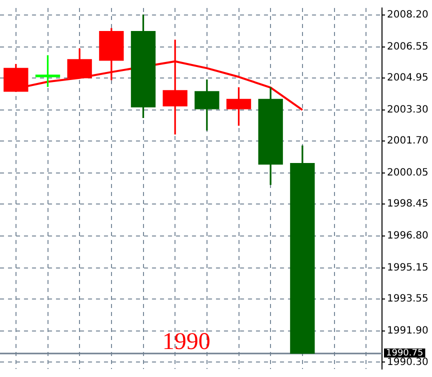 This screenshot has width=432, height=377. I want to click on y-tick-label: 2001.70, so click(407, 141).